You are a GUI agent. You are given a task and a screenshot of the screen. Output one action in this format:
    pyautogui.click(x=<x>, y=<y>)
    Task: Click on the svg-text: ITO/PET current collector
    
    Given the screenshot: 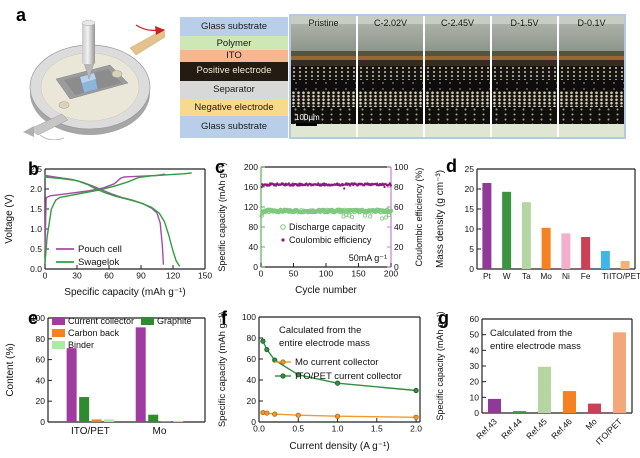 What is the action you would take?
    pyautogui.click(x=348, y=376)
    